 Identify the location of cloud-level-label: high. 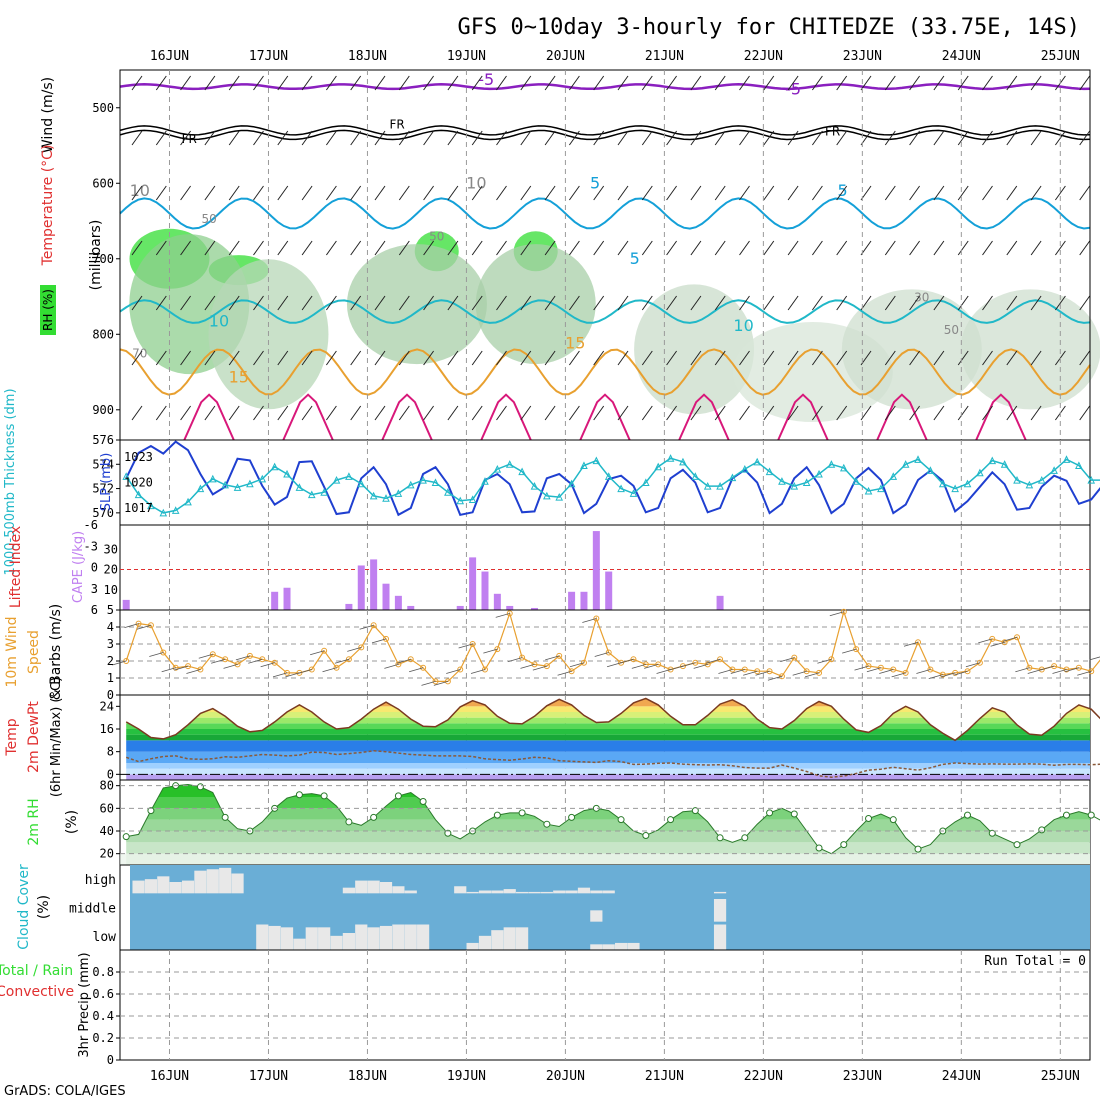
(100, 880).